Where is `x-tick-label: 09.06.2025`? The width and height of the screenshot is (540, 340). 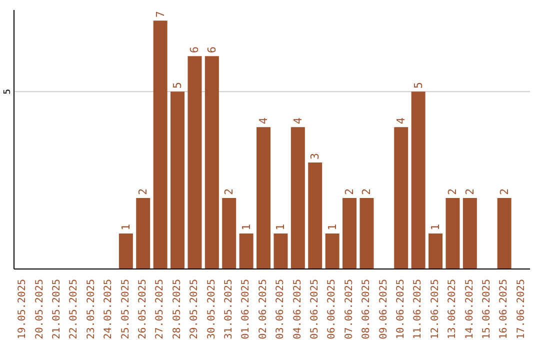 x-tick-label: 09.06.2025 is located at coordinates (384, 309).